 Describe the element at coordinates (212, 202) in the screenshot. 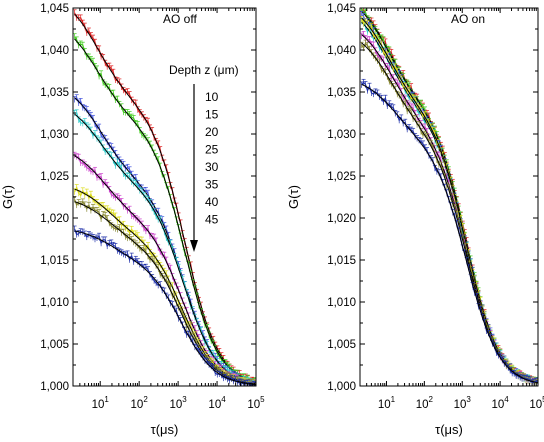

I see `legend-entry-40: 40` at that location.